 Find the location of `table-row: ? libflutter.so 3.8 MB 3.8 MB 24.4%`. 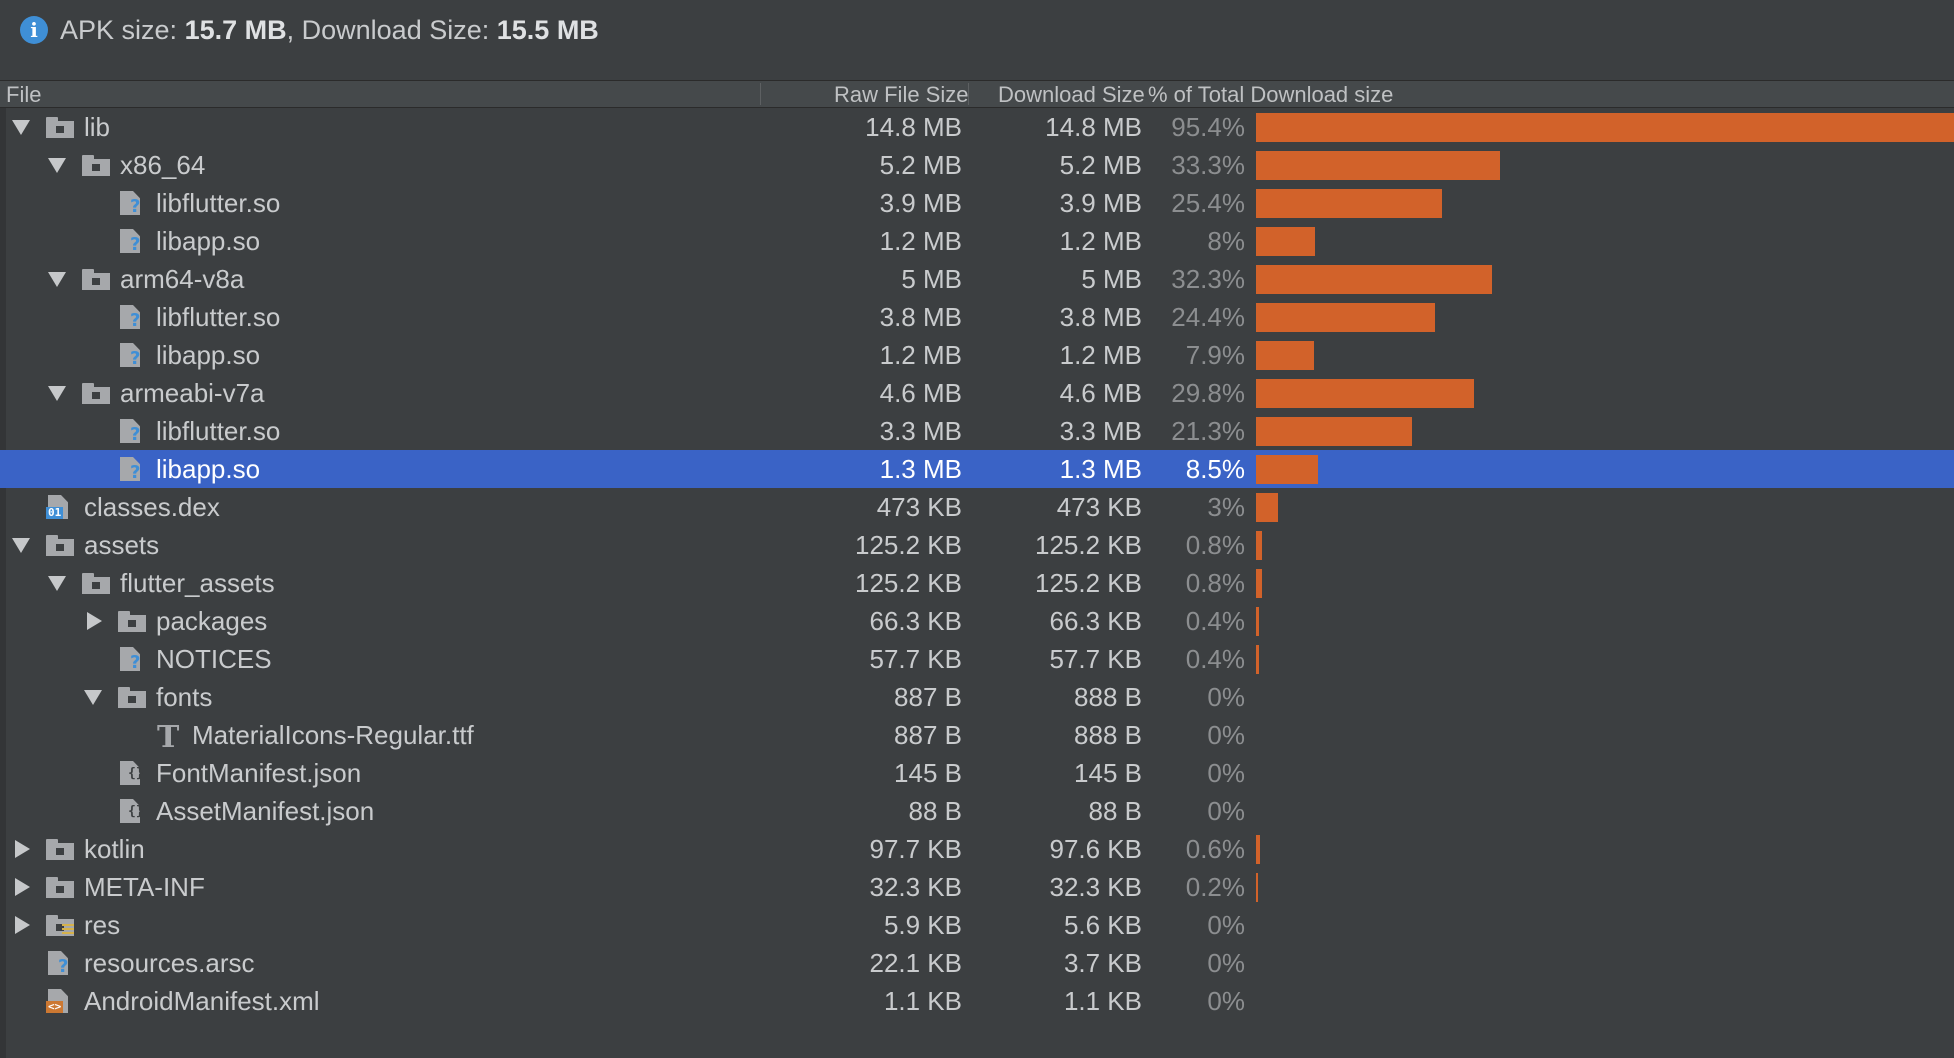

table-row: ? libflutter.so 3.8 MB 3.8 MB 24.4% is located at coordinates (977, 317).